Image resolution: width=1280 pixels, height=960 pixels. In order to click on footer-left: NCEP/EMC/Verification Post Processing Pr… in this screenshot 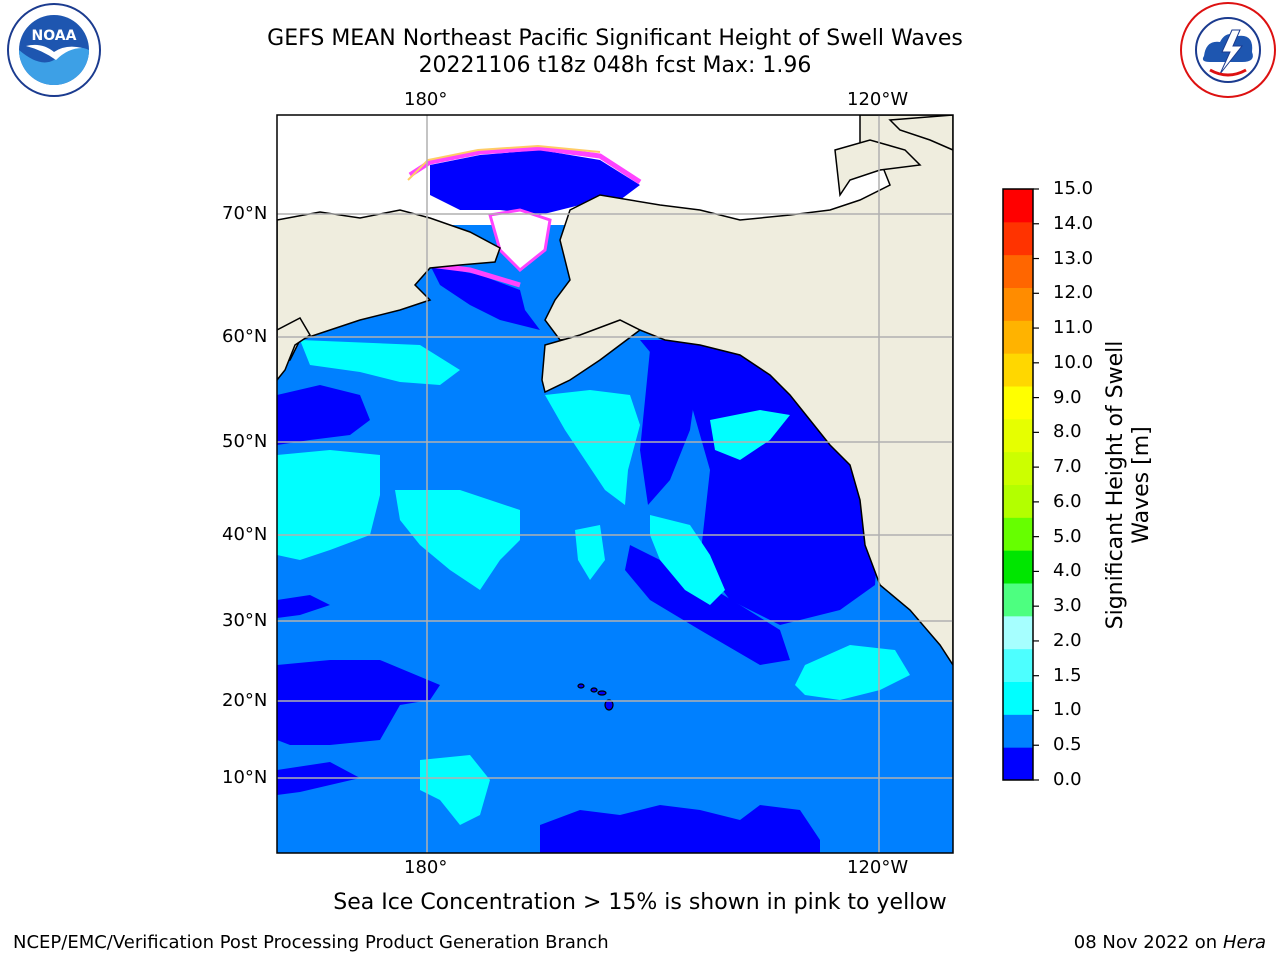, I will do `click(311, 942)`.